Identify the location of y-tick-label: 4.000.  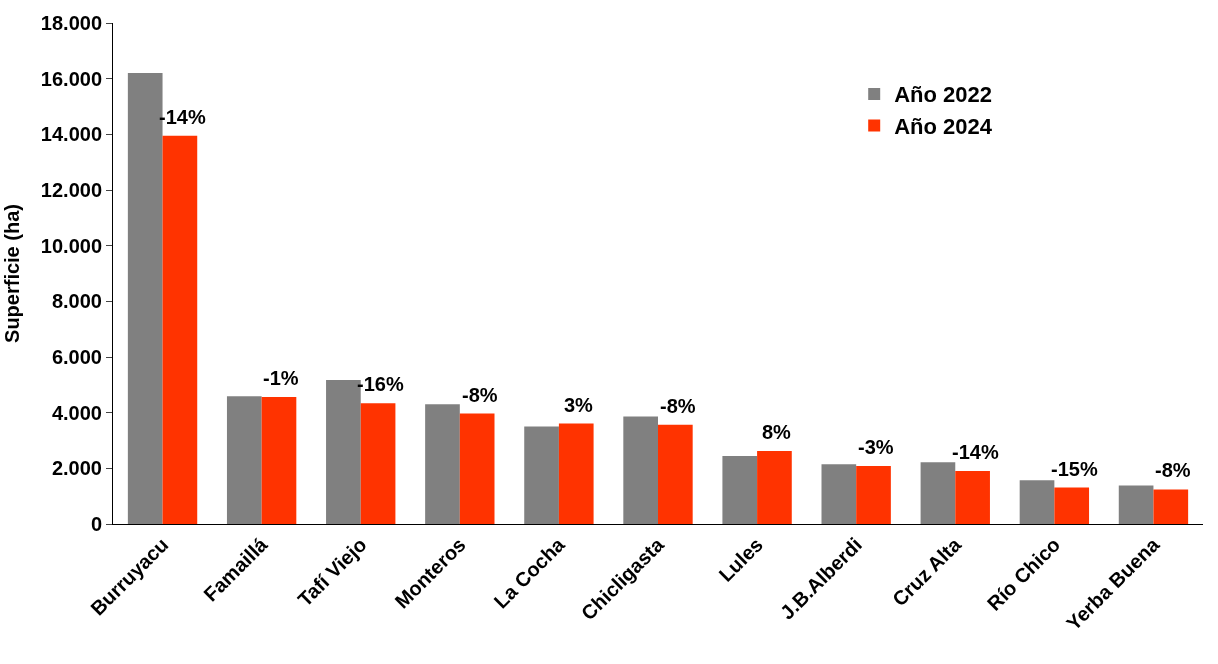
(76, 412).